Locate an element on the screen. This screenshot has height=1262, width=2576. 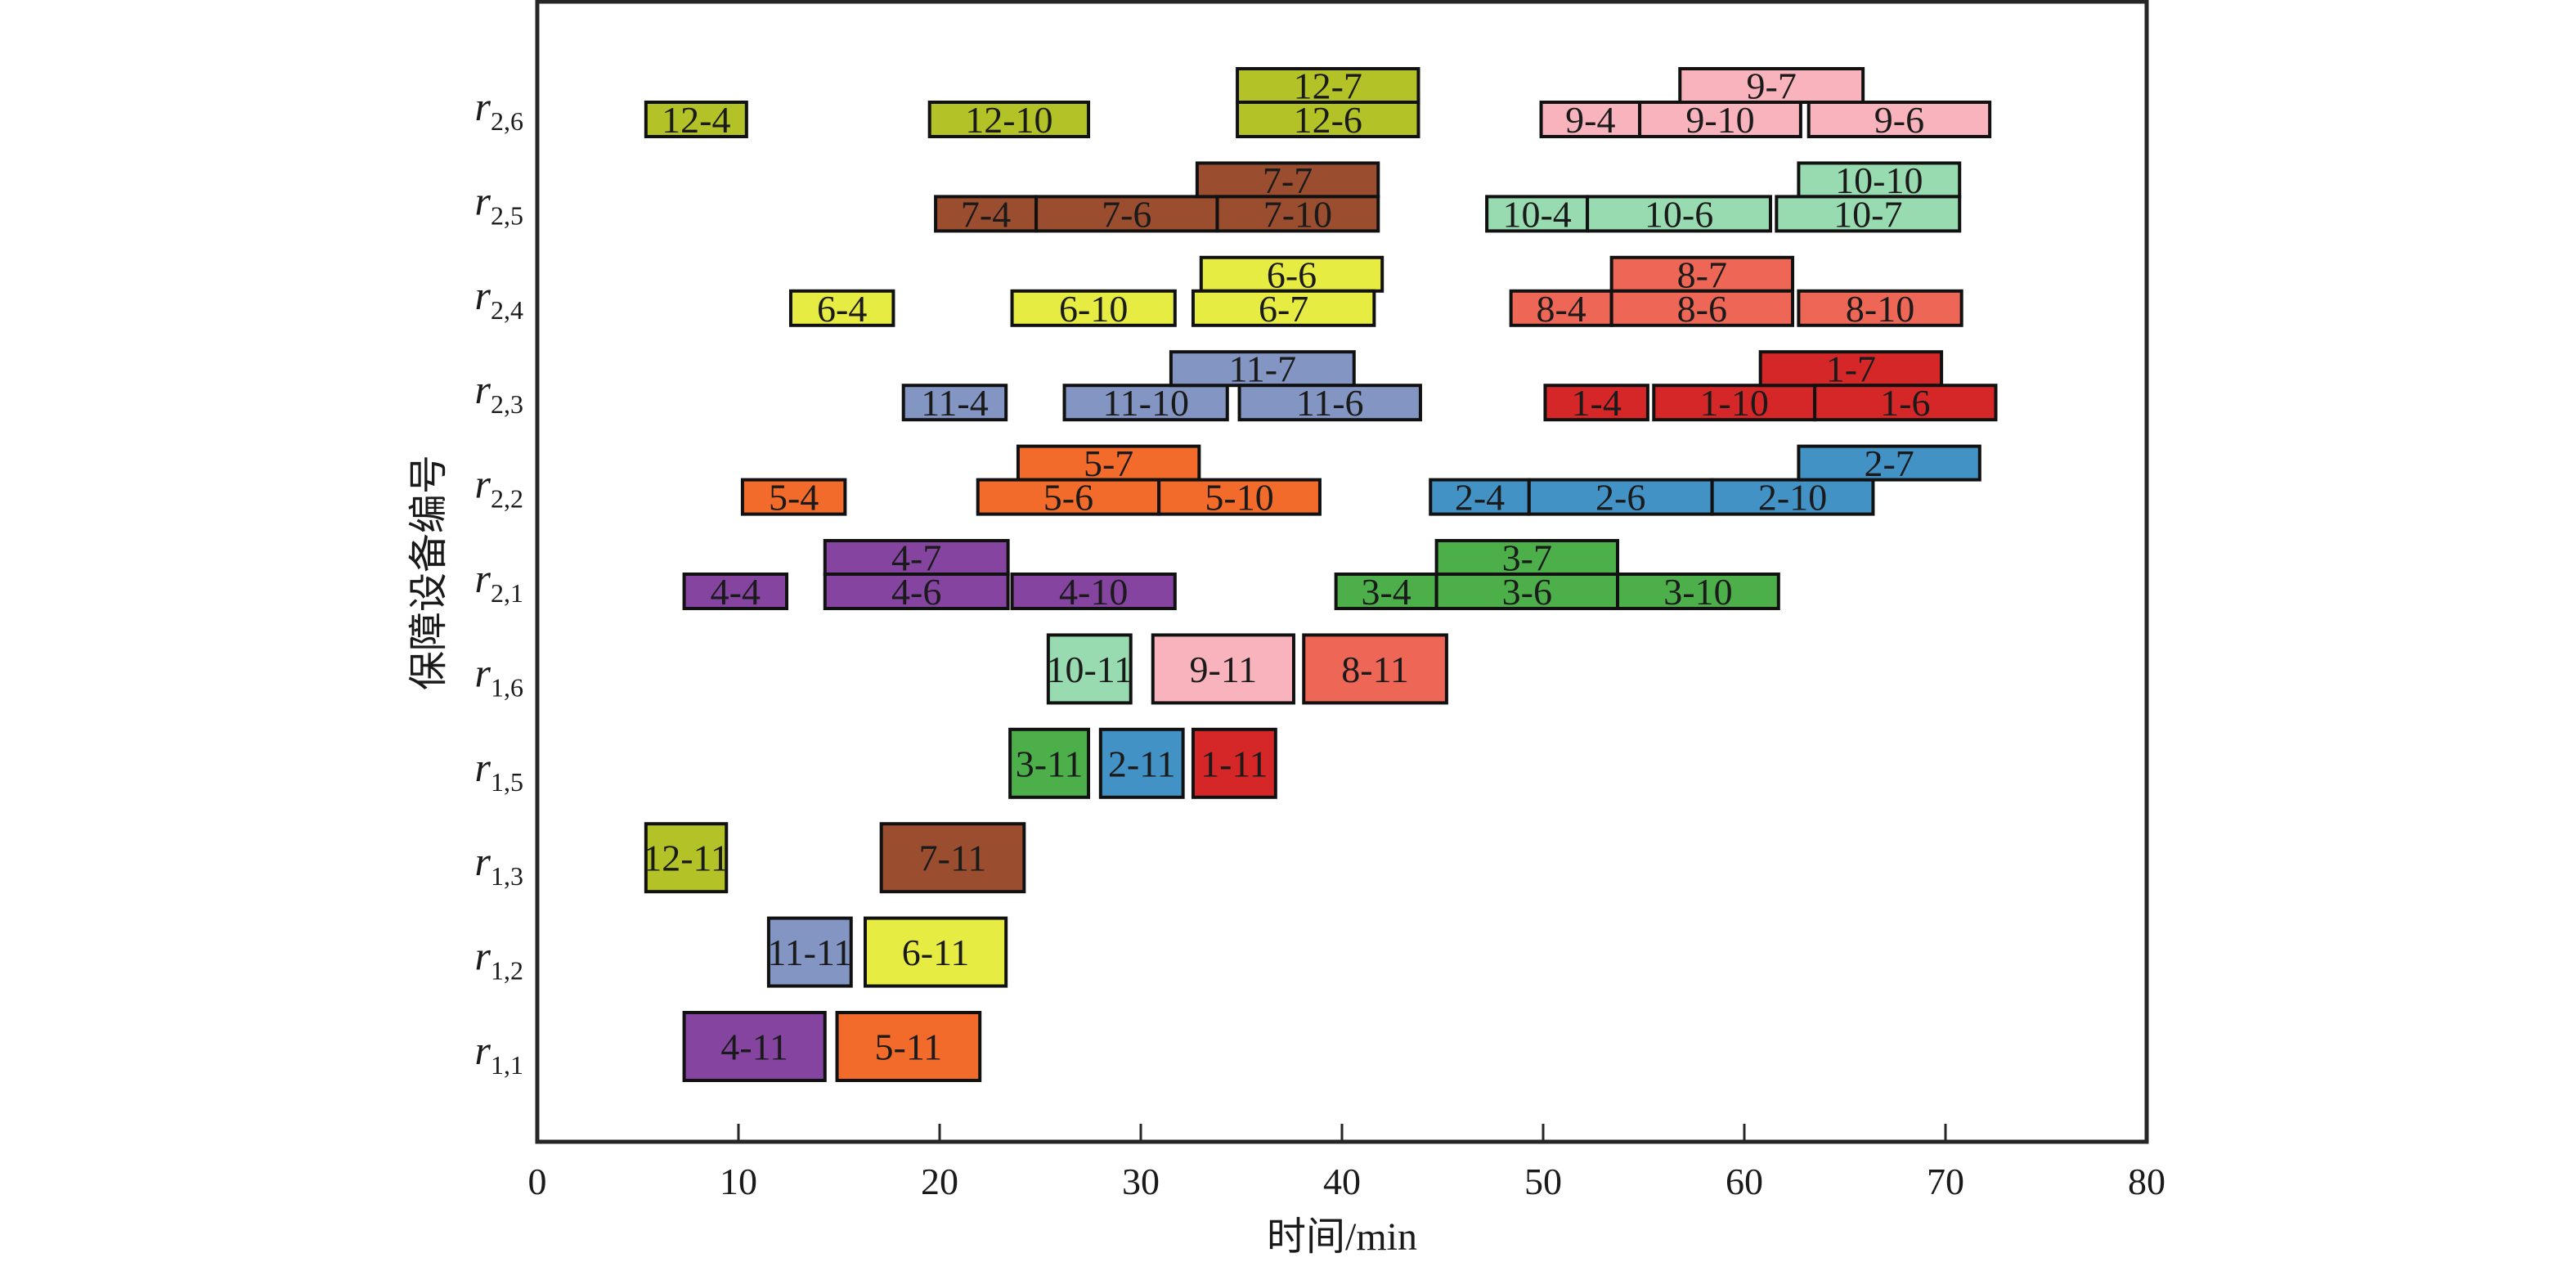
task-bar-group: 2-11 is located at coordinates (1141, 763).